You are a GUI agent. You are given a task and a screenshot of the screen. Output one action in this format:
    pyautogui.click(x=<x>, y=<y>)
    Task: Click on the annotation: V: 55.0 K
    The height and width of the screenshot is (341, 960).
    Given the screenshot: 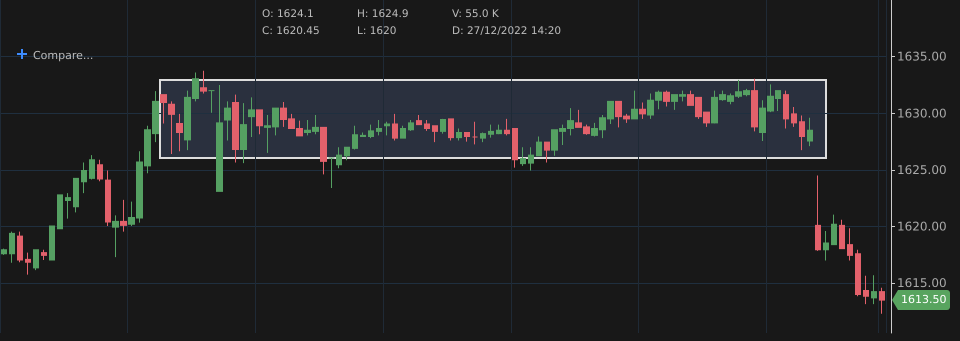 What is the action you would take?
    pyautogui.click(x=475, y=14)
    